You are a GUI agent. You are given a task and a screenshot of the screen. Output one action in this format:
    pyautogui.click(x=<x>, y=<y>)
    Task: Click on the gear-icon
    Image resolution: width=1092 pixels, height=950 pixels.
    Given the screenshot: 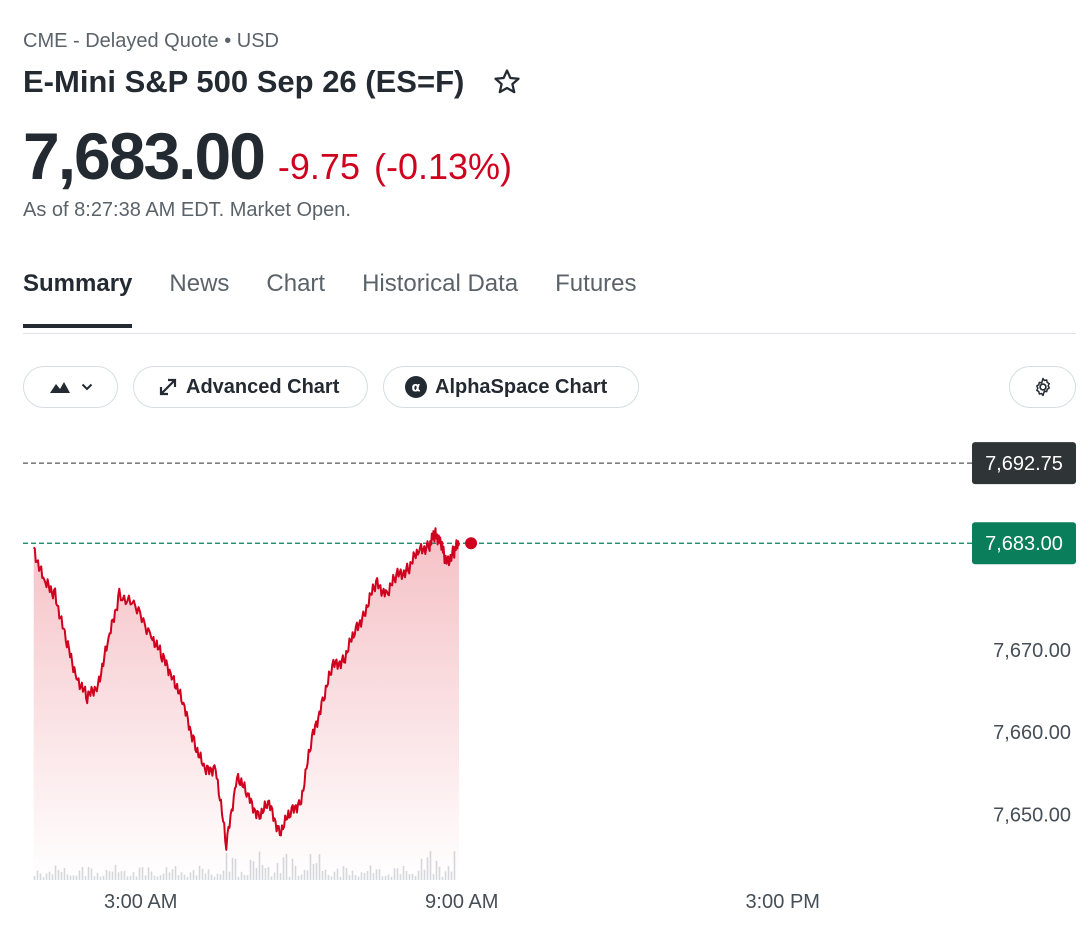 What is the action you would take?
    pyautogui.click(x=1042, y=387)
    